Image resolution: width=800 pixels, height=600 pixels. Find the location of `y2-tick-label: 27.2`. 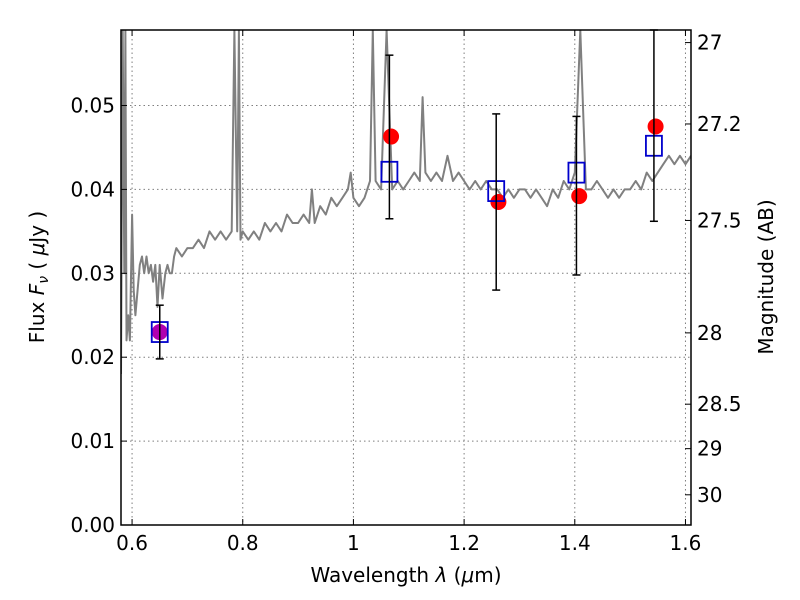

y2-tick-label: 27.2 is located at coordinates (719, 124).